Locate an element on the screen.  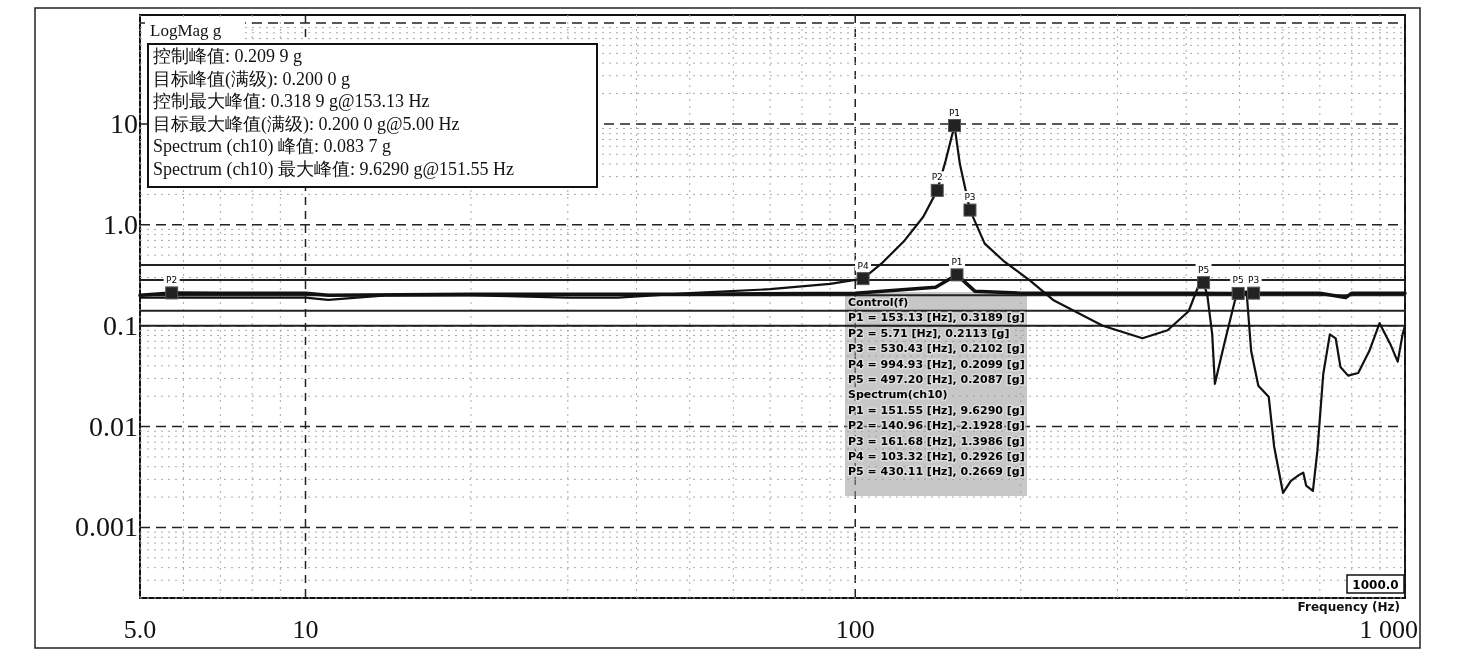
x-axis-title: Frequency (Hz) is located at coordinates (1348, 607).